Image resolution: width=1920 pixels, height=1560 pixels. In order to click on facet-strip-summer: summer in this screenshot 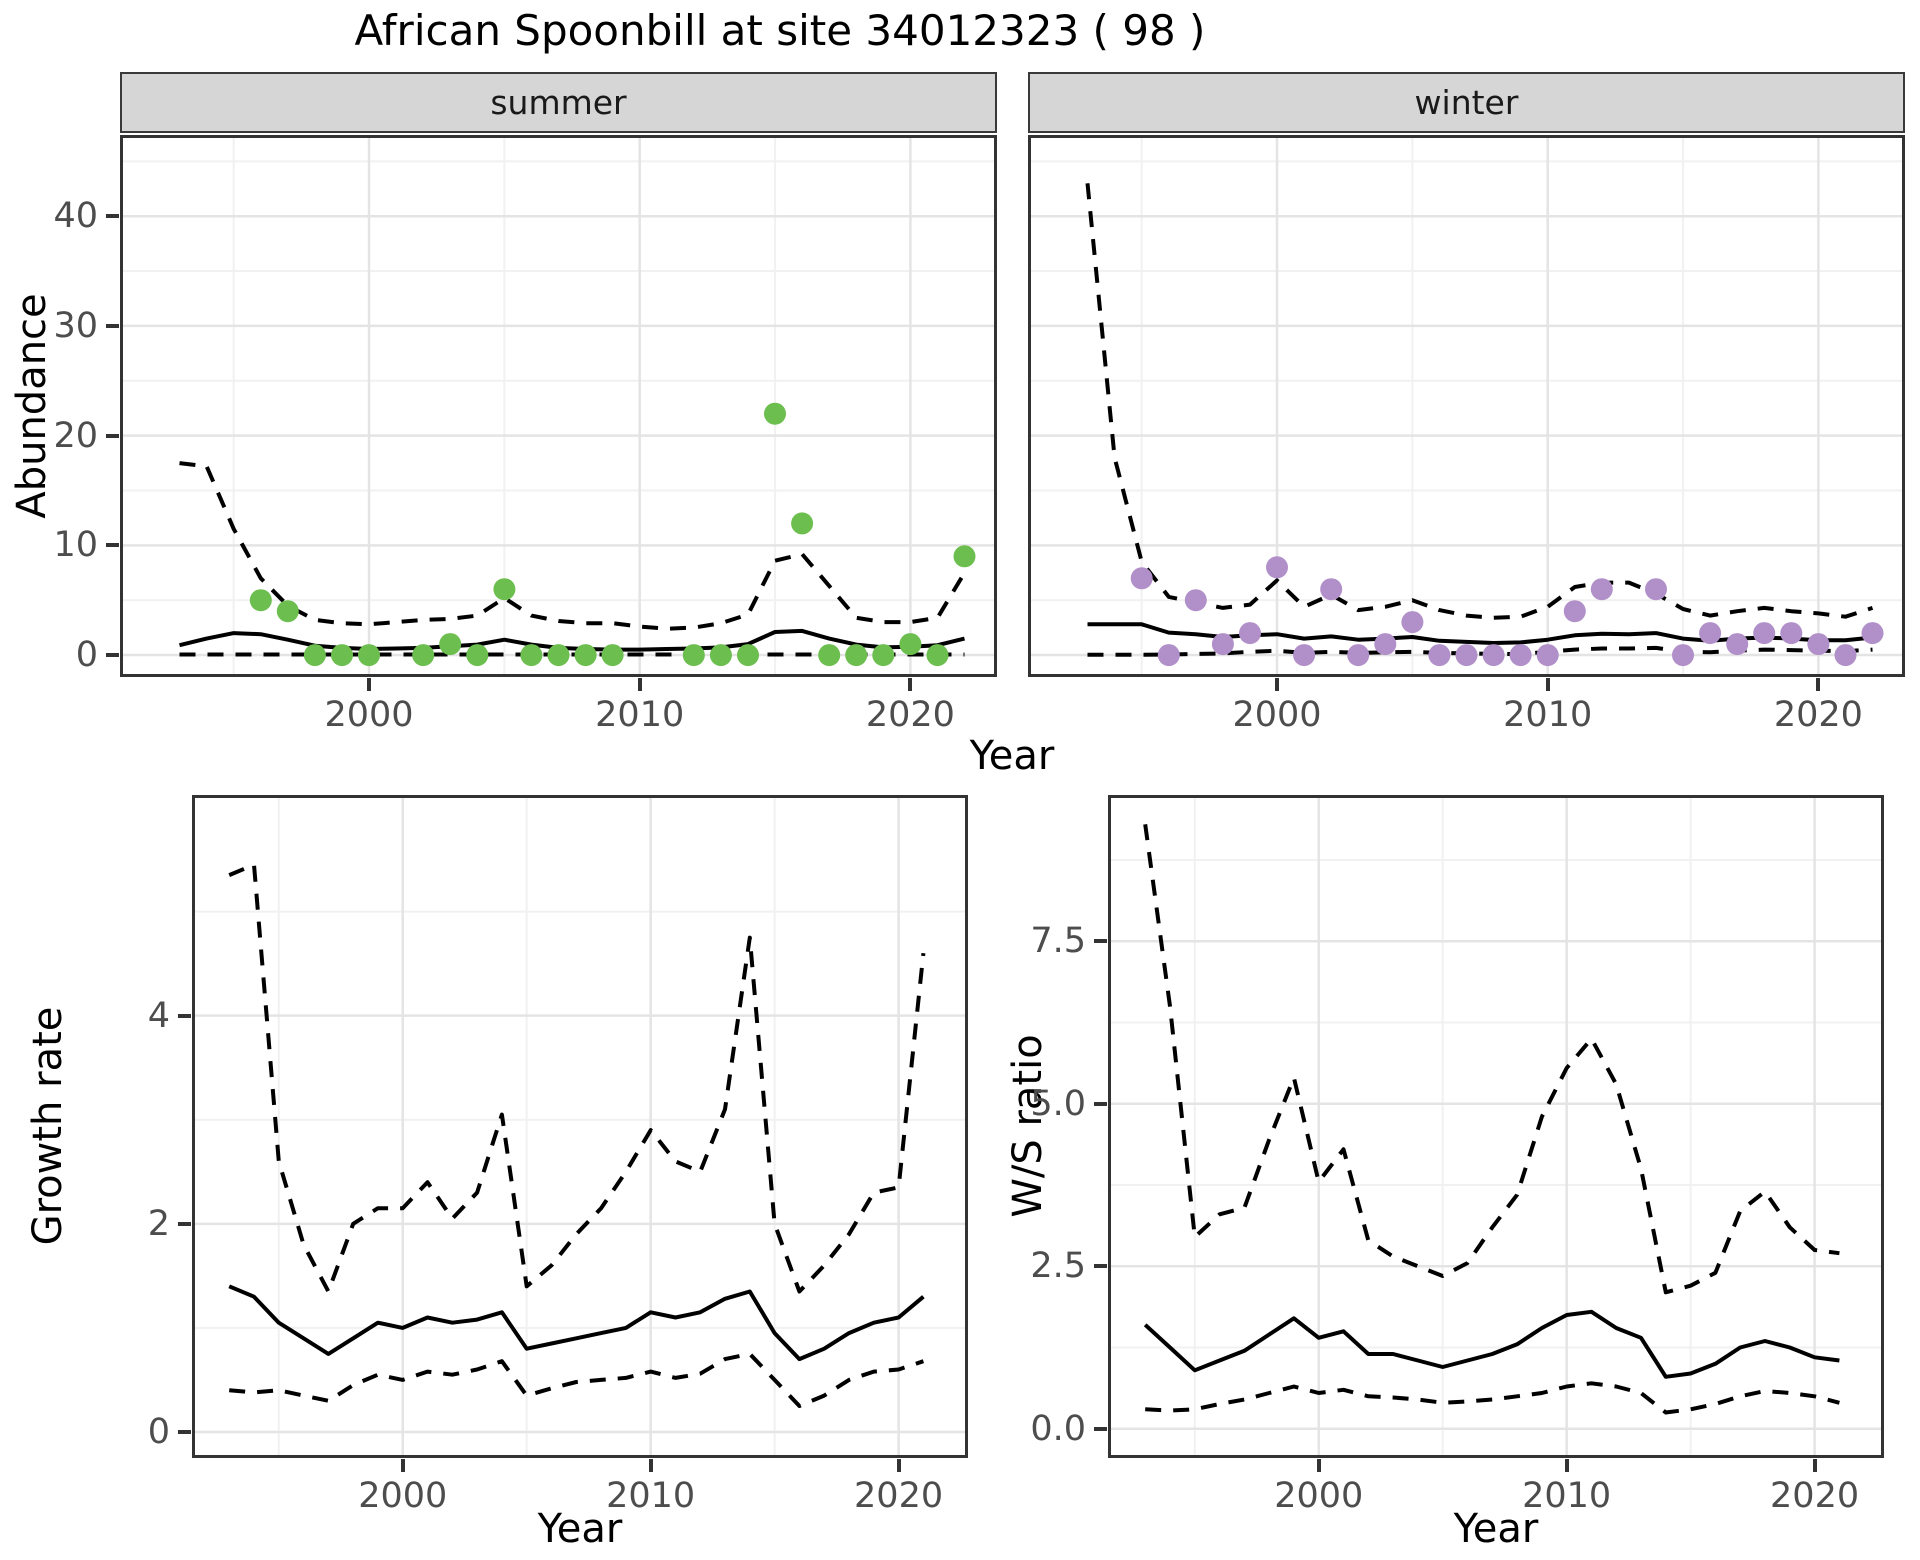, I will do `click(558, 102)`.